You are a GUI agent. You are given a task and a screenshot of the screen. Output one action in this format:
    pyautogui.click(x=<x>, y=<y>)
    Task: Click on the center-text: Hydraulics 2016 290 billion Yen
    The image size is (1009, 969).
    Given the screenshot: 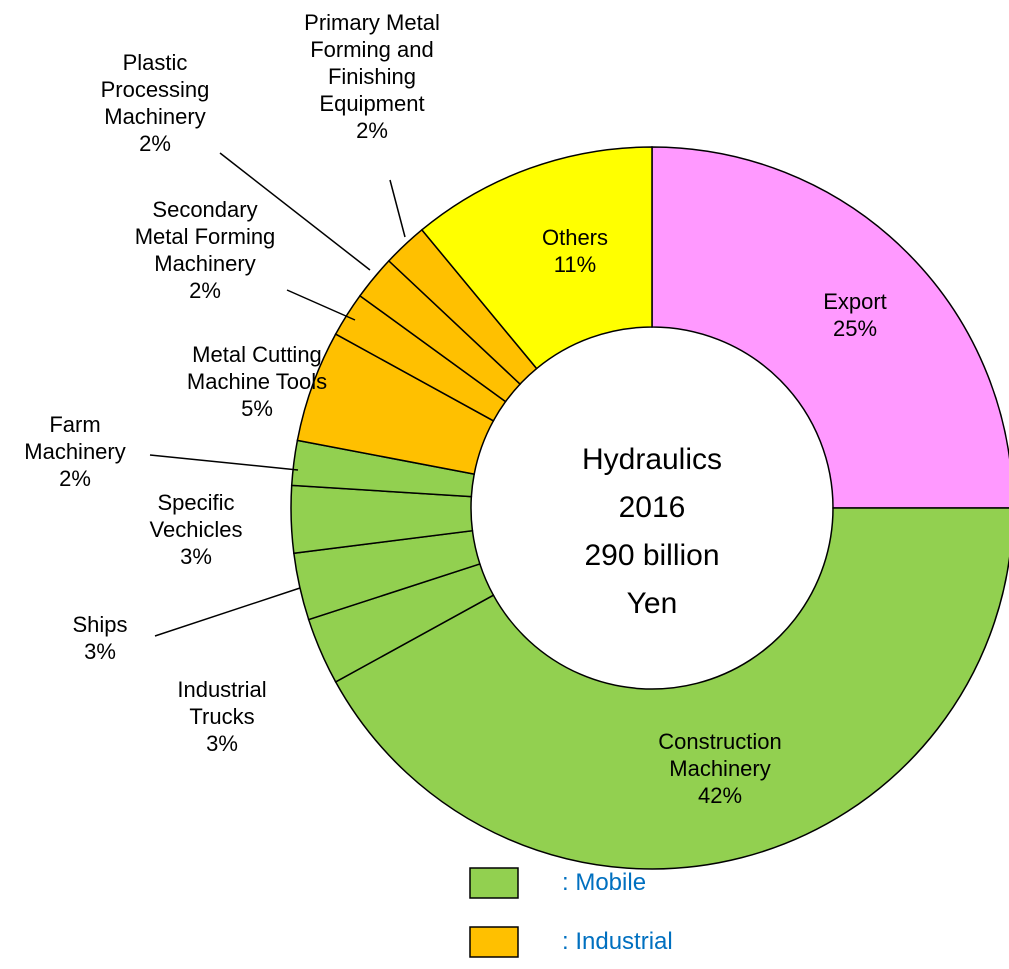 What is the action you would take?
    pyautogui.click(x=652, y=531)
    